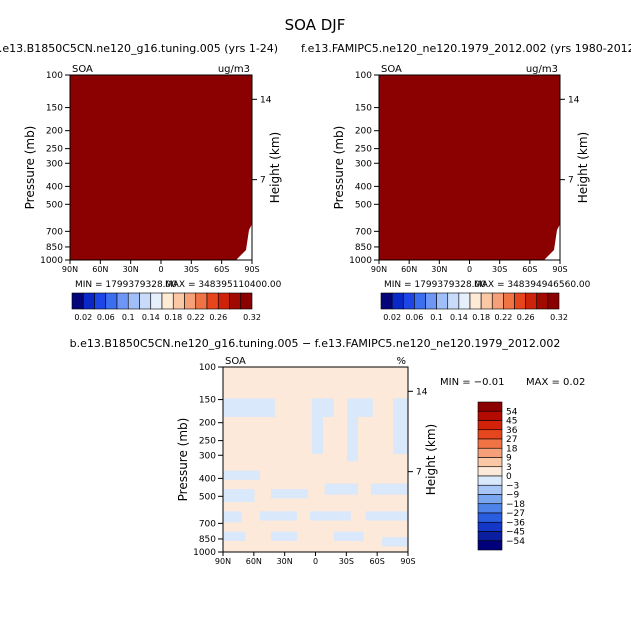 The width and height of the screenshot is (631, 630). Describe the element at coordinates (315, 25) in the screenshot. I see `figure-title: SOA DJF` at that location.